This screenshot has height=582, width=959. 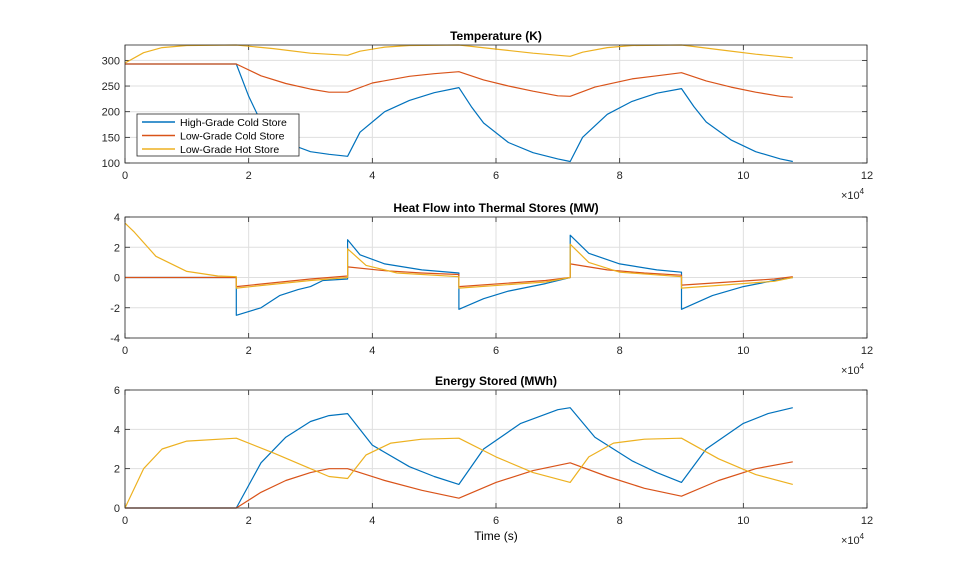 What do you see at coordinates (115, 339) in the screenshot?
I see `y-tick-label: -4` at bounding box center [115, 339].